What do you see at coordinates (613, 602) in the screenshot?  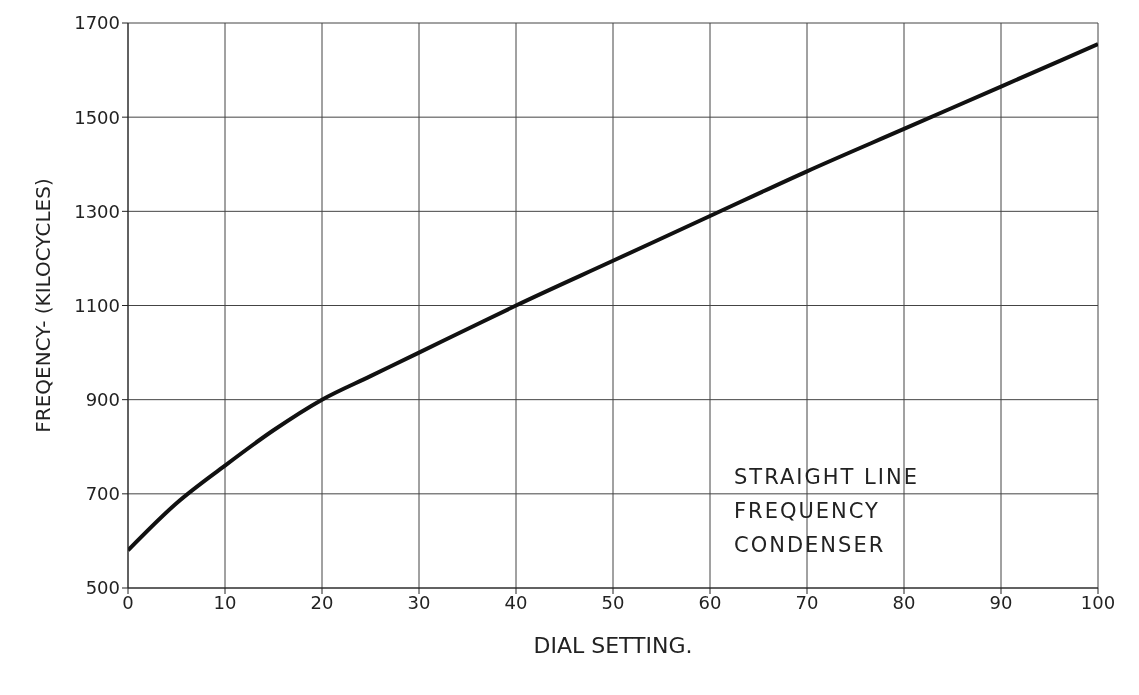 I see `x-tick-label: 50` at bounding box center [613, 602].